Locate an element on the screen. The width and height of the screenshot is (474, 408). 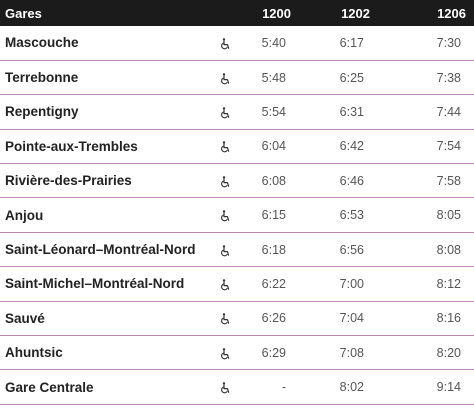
departure-time-1200: 6:29 is located at coordinates (273, 352).